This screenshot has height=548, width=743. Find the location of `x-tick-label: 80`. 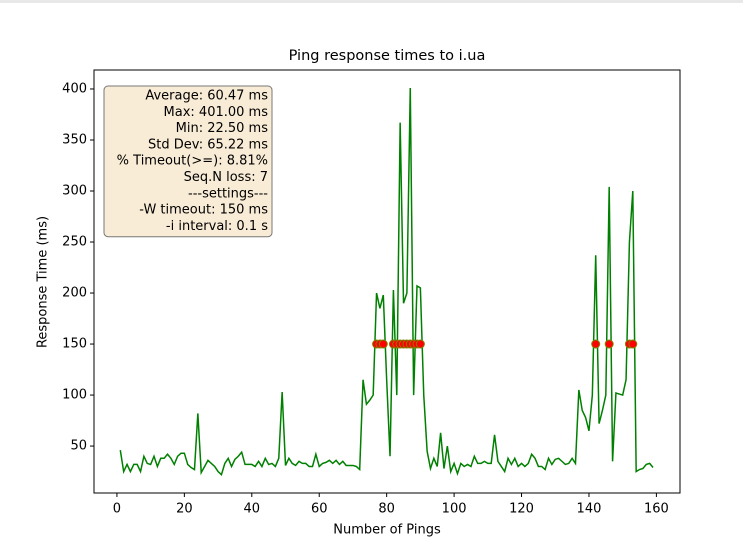

x-tick-label: 80 is located at coordinates (386, 509).